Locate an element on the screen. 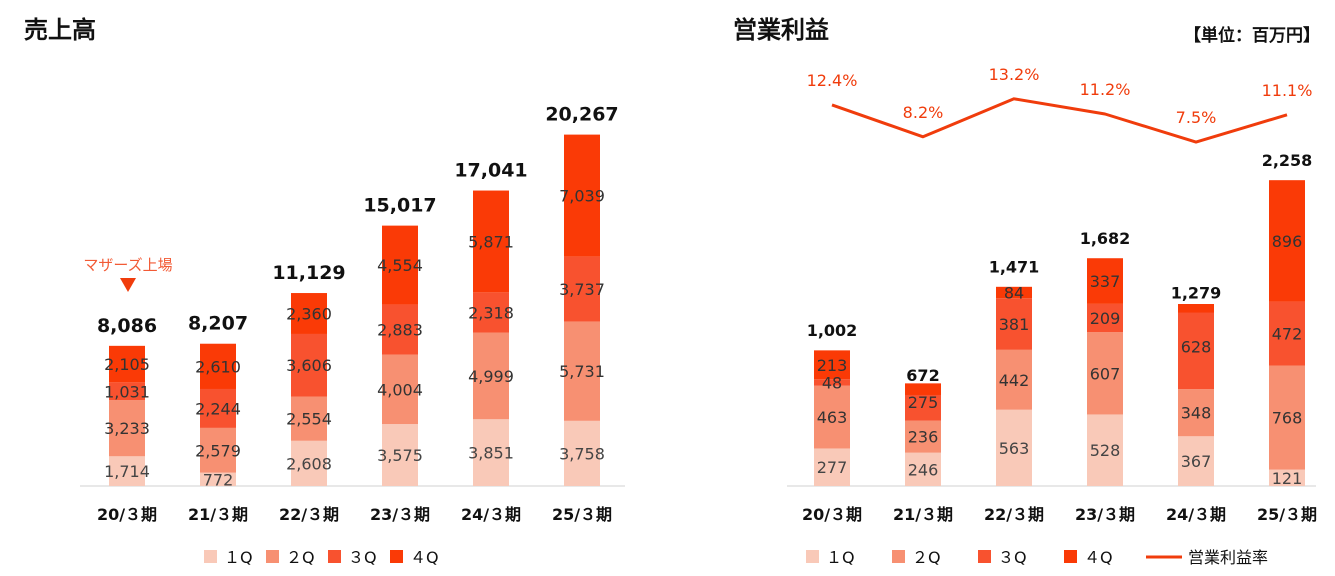 This screenshot has width=1335, height=576. profit-value-label: 381 is located at coordinates (1014, 324).